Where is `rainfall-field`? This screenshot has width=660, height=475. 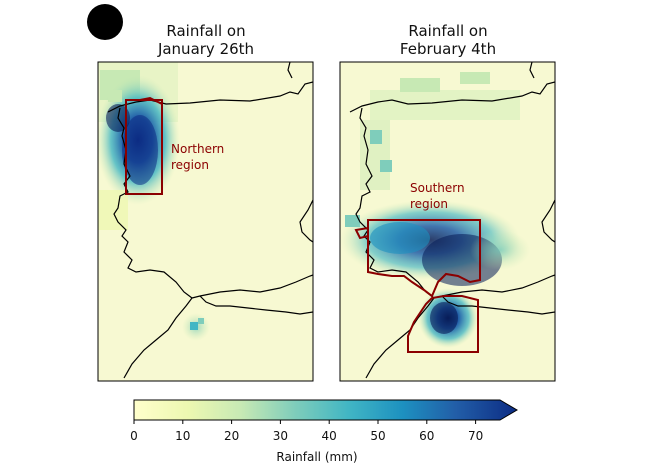 rainfall-field is located at coordinates (154, 201).